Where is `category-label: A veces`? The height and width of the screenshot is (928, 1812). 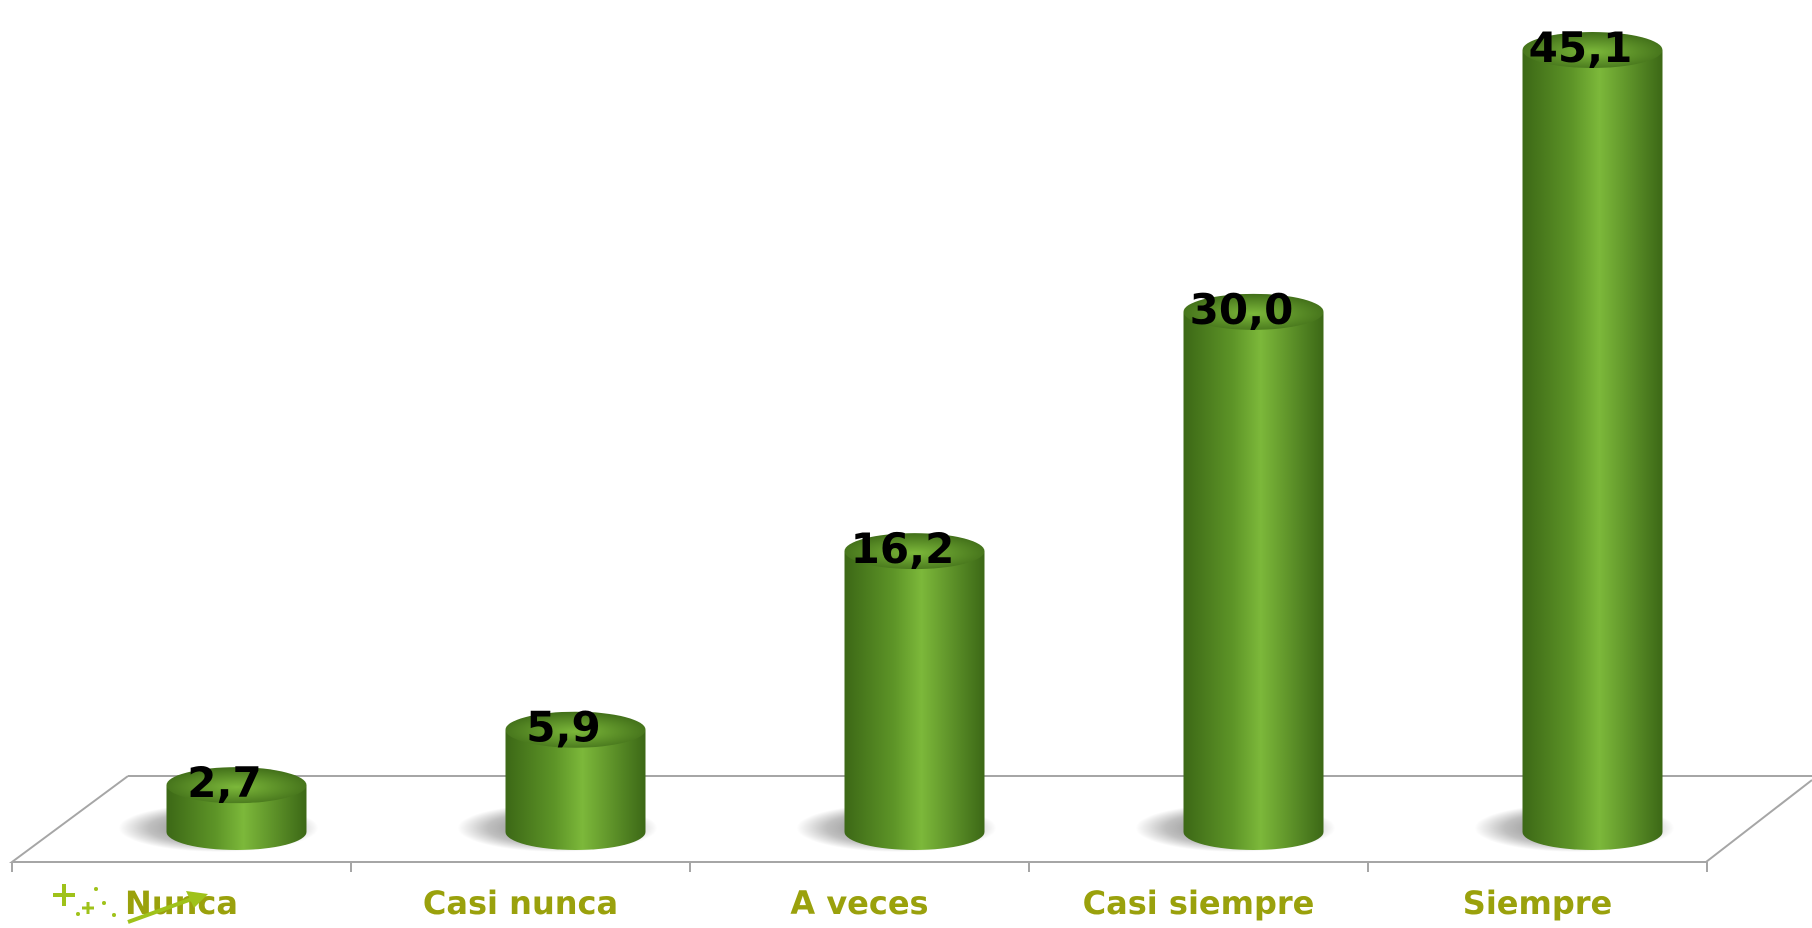
category-label: A veces is located at coordinates (859, 903).